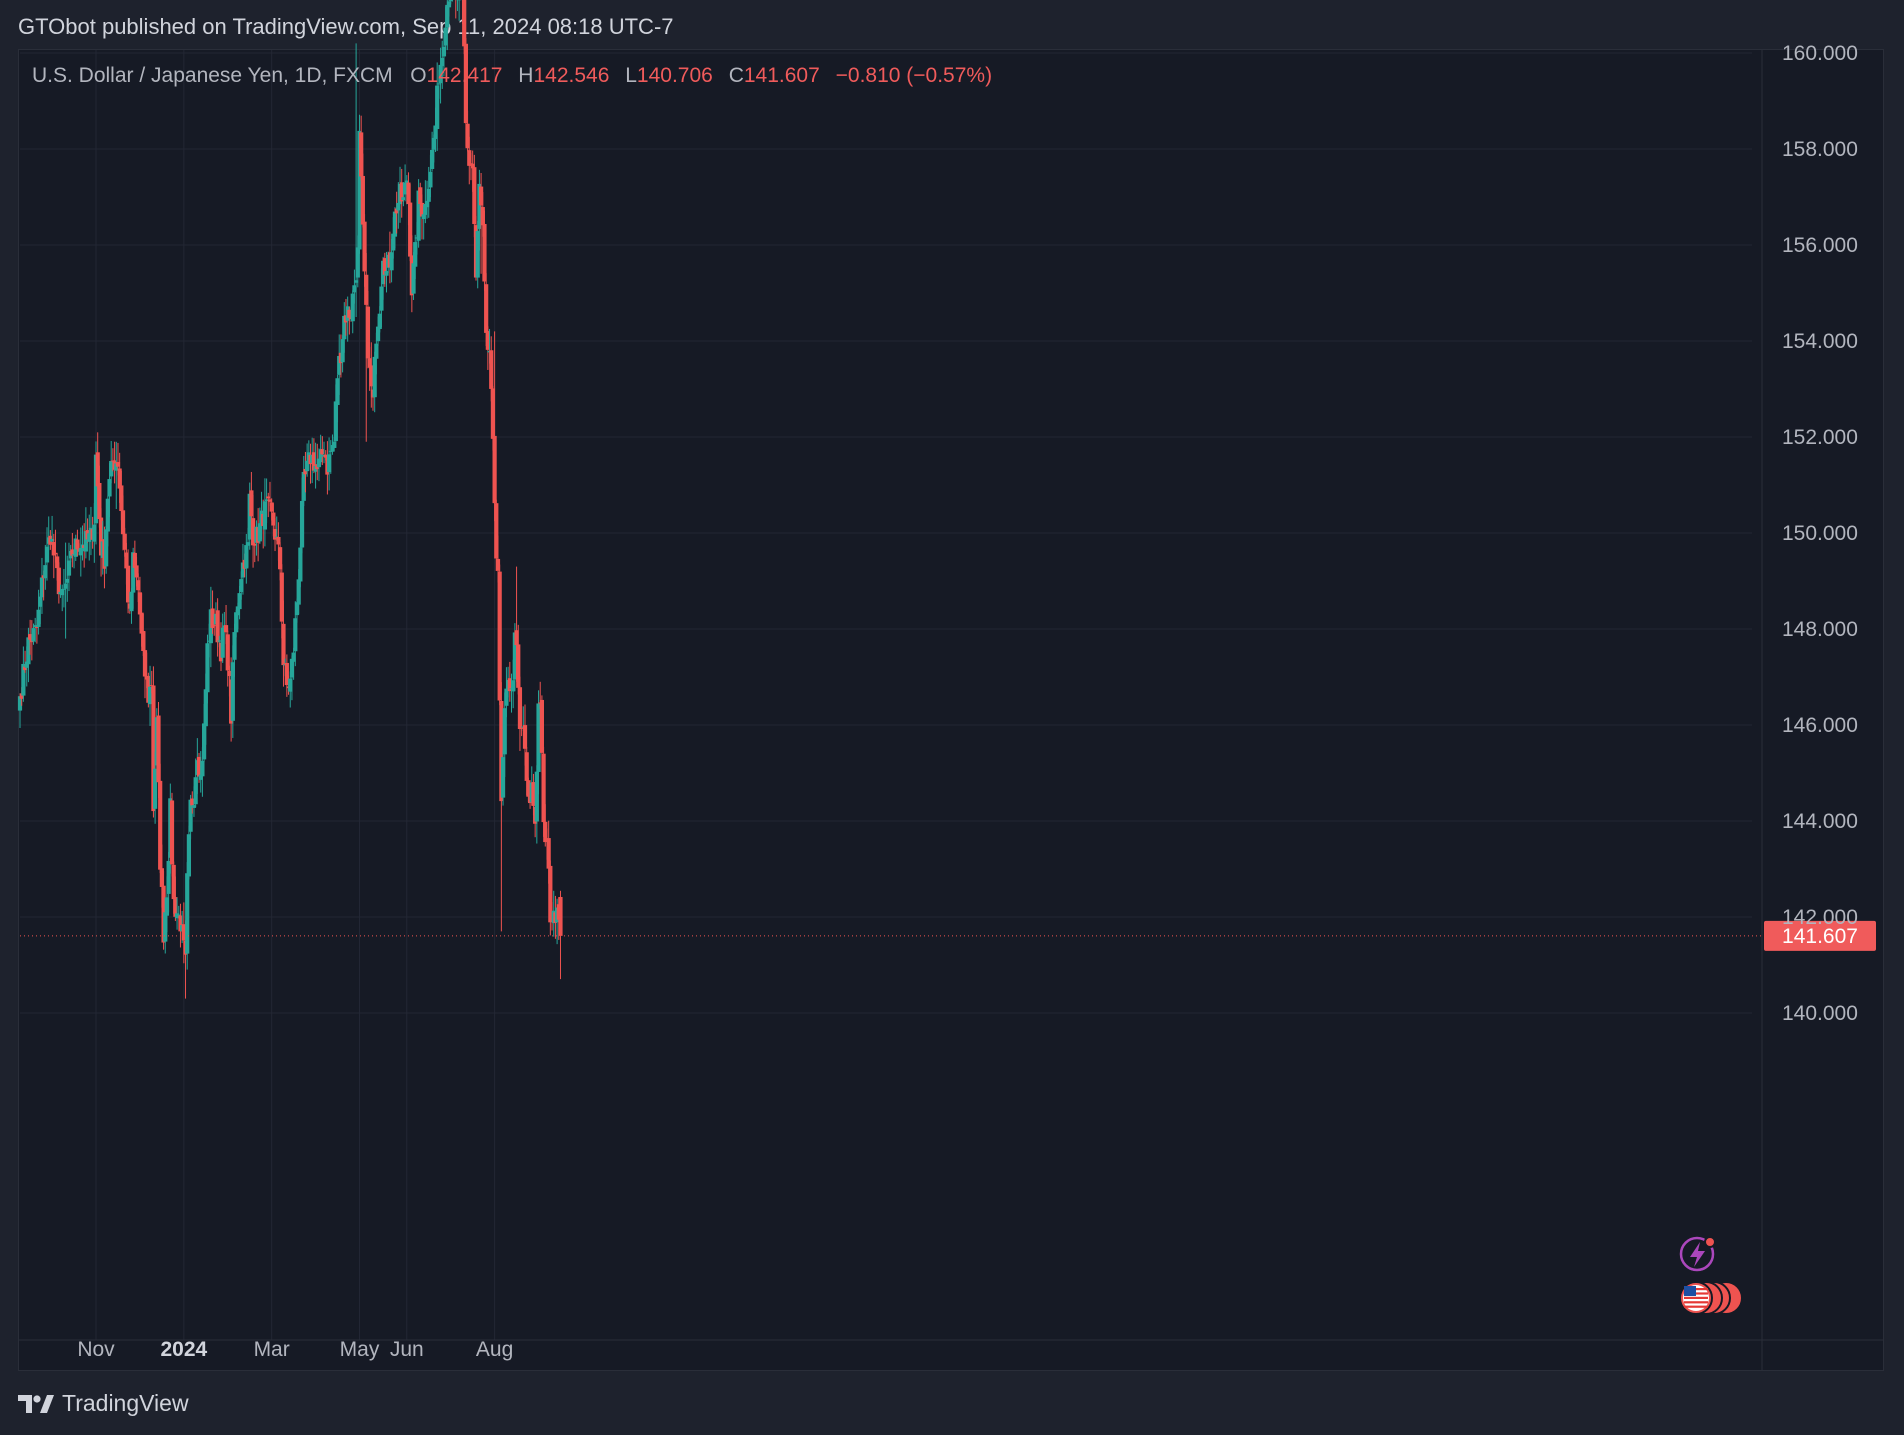 The height and width of the screenshot is (1435, 1904). What do you see at coordinates (183, 1349) in the screenshot?
I see `time-axis-label: 2024` at bounding box center [183, 1349].